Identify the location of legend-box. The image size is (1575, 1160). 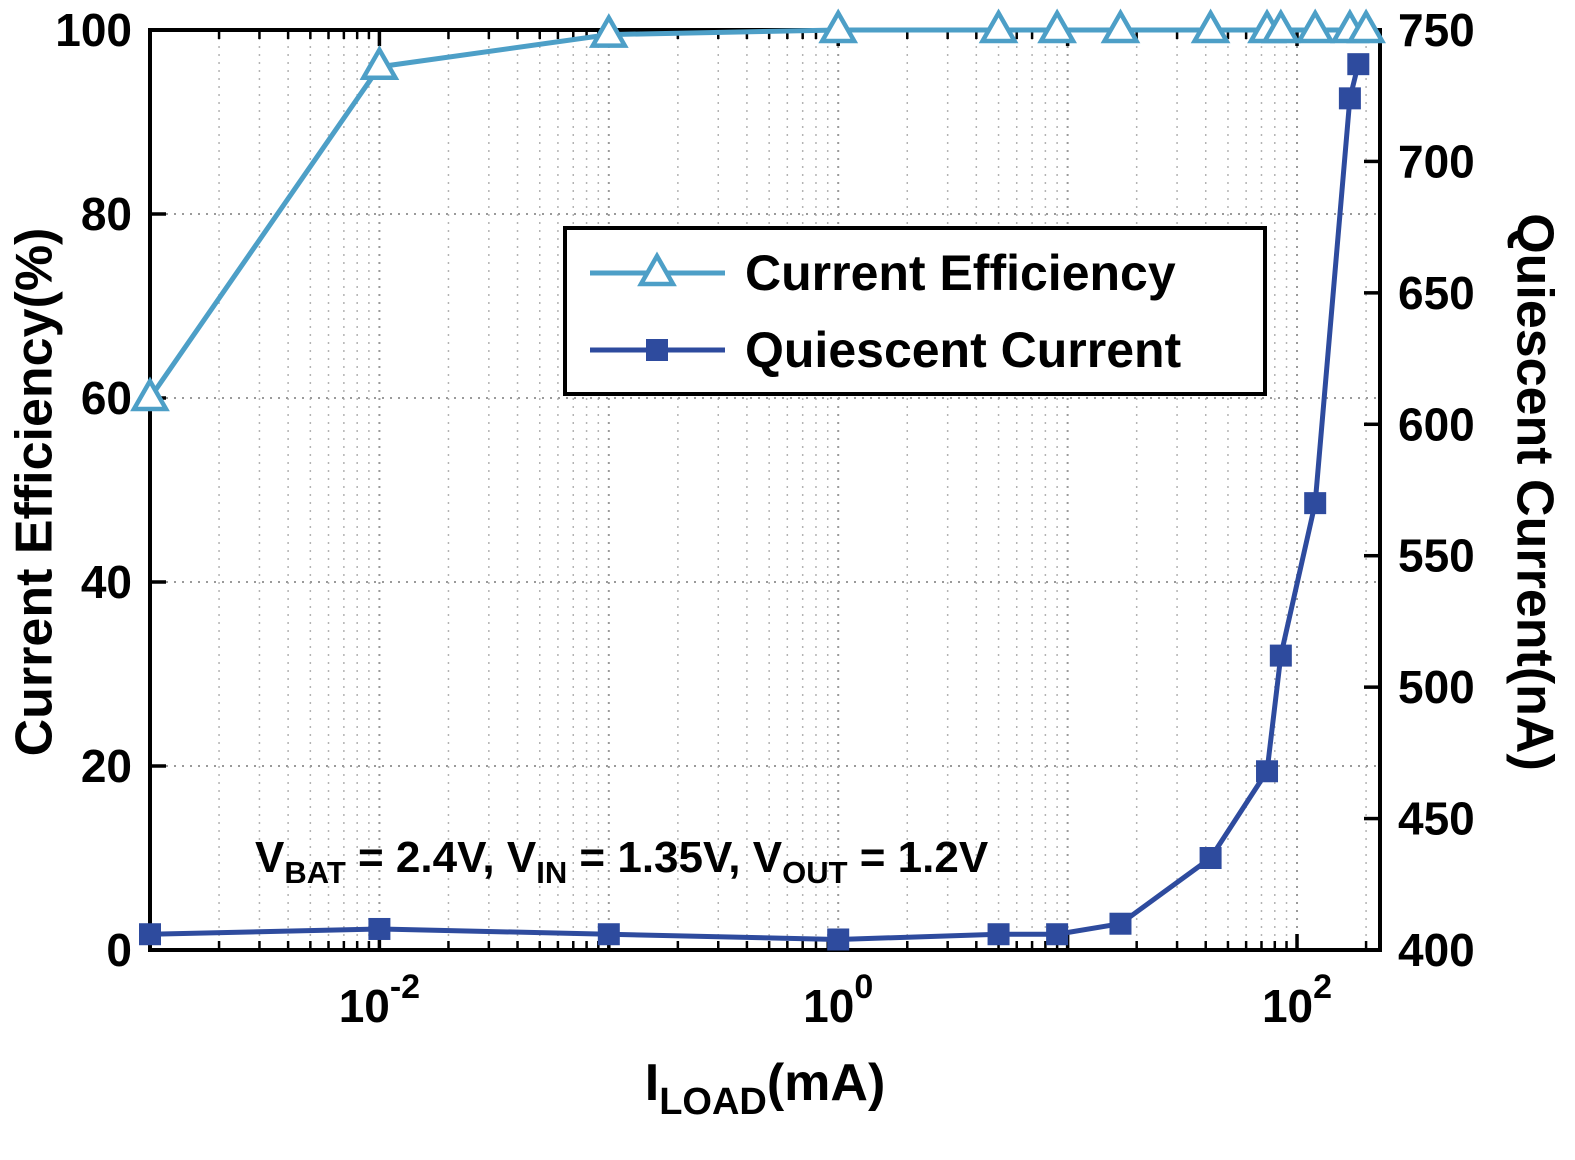
(915, 311).